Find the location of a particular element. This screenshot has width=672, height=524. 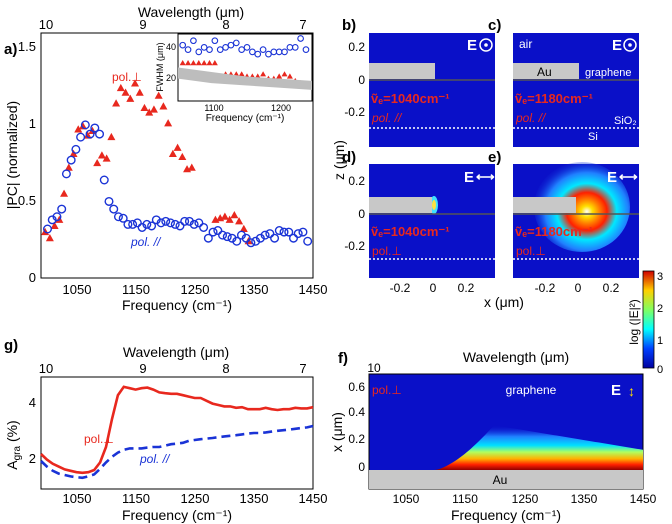

z-ticks-top: 0.2 0 -0.2 is located at coordinates (354, 79).